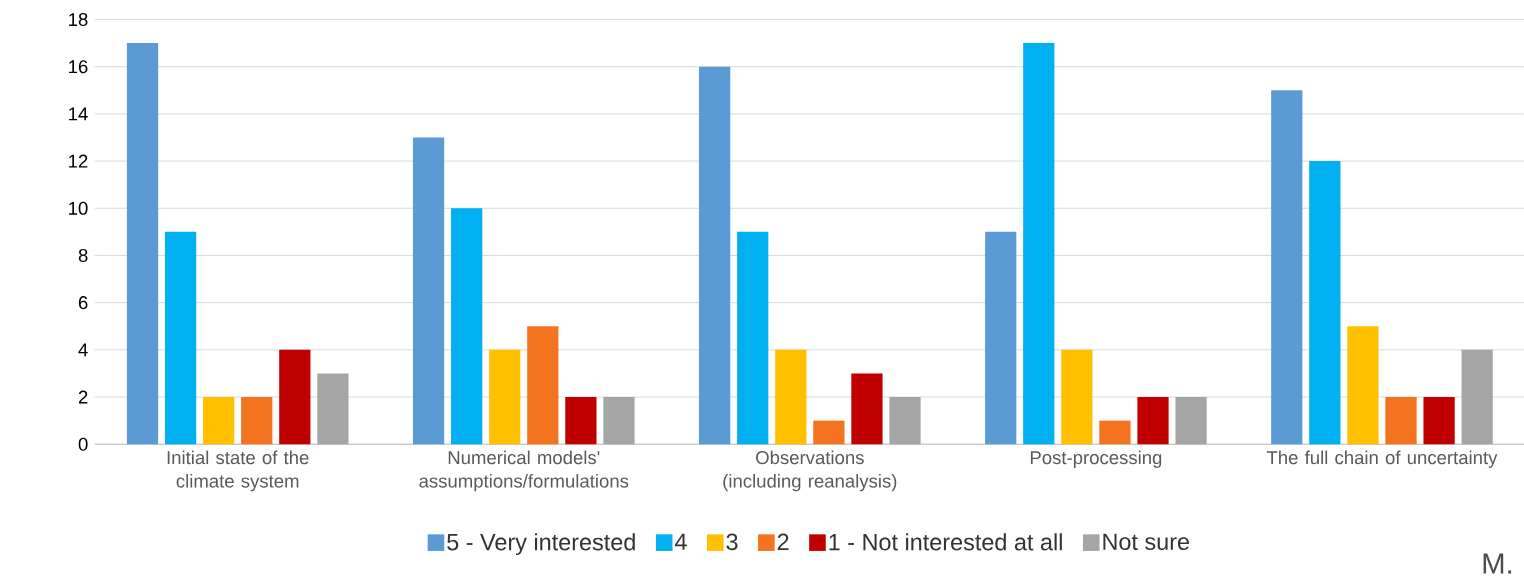  I want to click on y-tick-label: 18, so click(78, 20).